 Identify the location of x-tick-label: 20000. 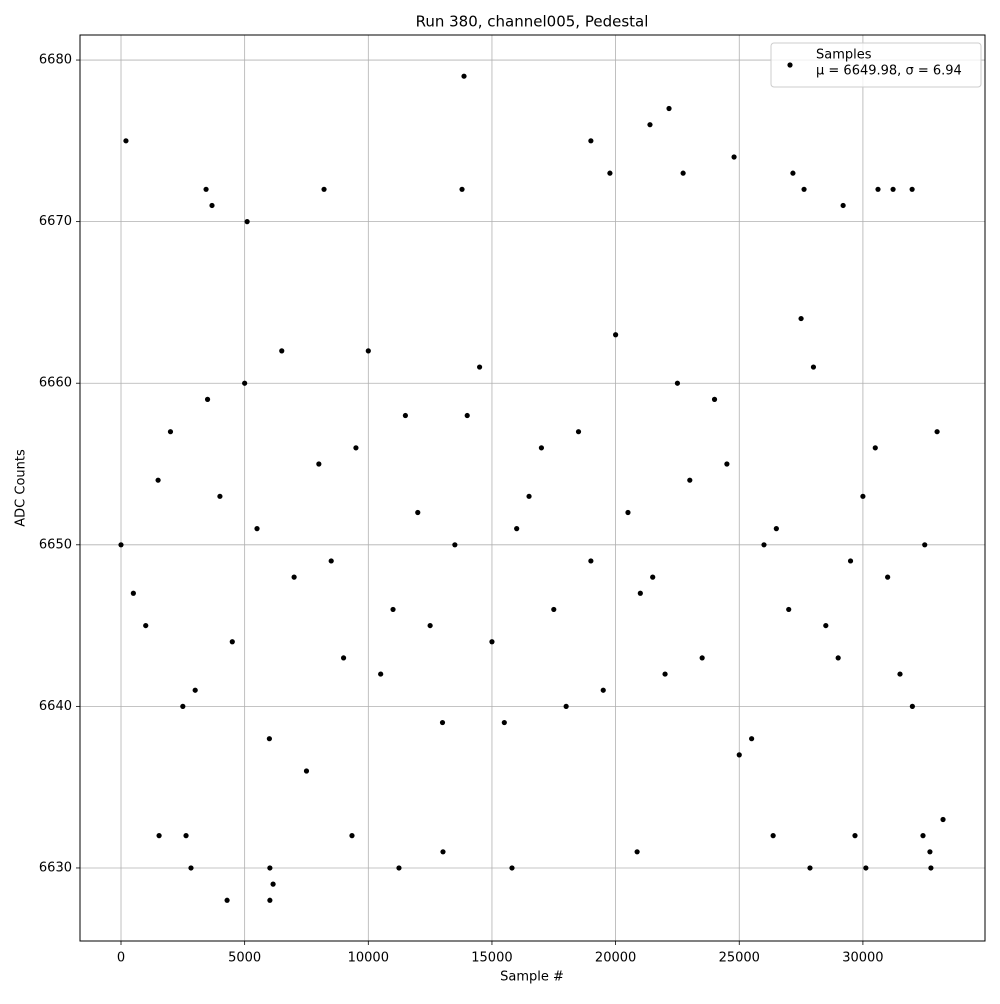
(615, 958).